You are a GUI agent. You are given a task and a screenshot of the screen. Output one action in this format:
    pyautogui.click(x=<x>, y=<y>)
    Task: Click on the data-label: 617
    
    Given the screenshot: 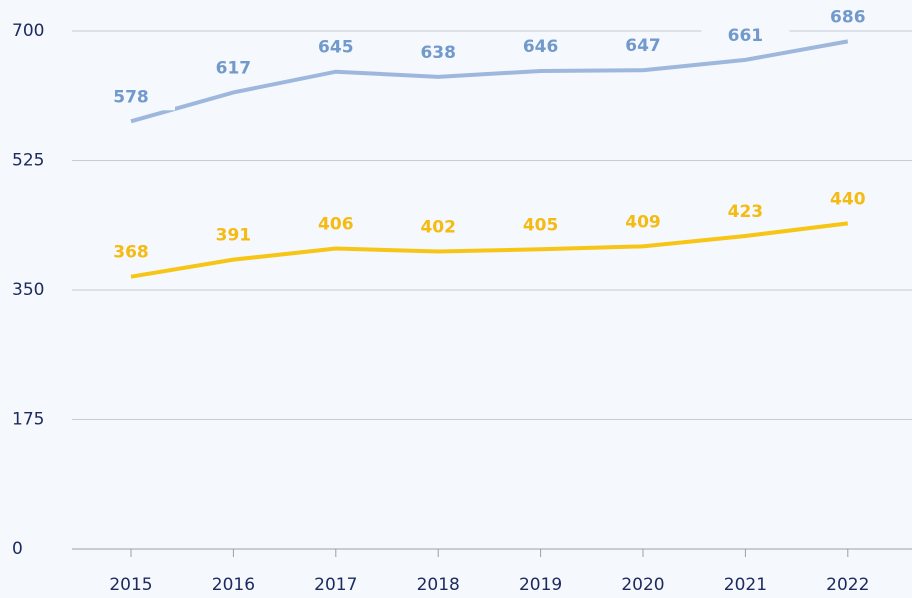 What is the action you would take?
    pyautogui.click(x=234, y=68)
    